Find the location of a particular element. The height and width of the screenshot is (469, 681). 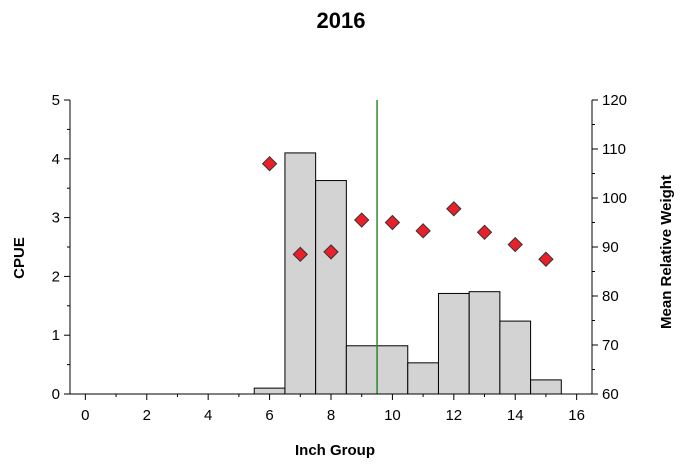

x-tick-label: 14 is located at coordinates (515, 415).